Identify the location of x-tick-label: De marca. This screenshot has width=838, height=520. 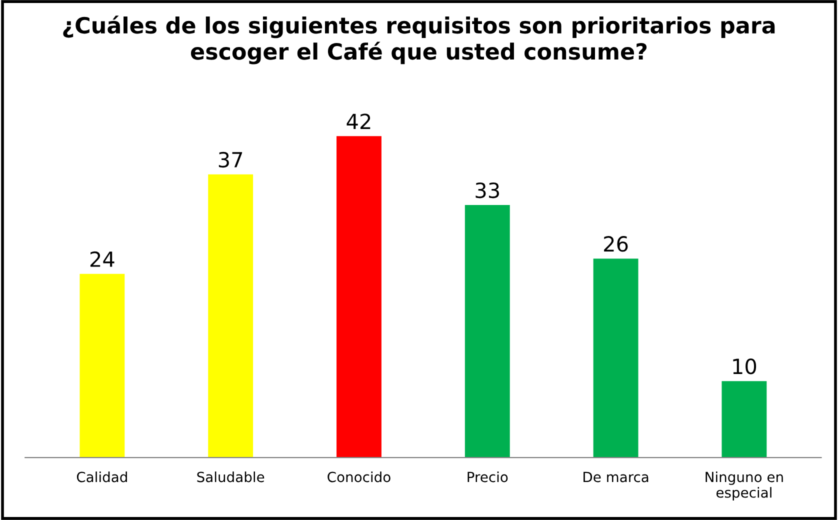
(616, 477).